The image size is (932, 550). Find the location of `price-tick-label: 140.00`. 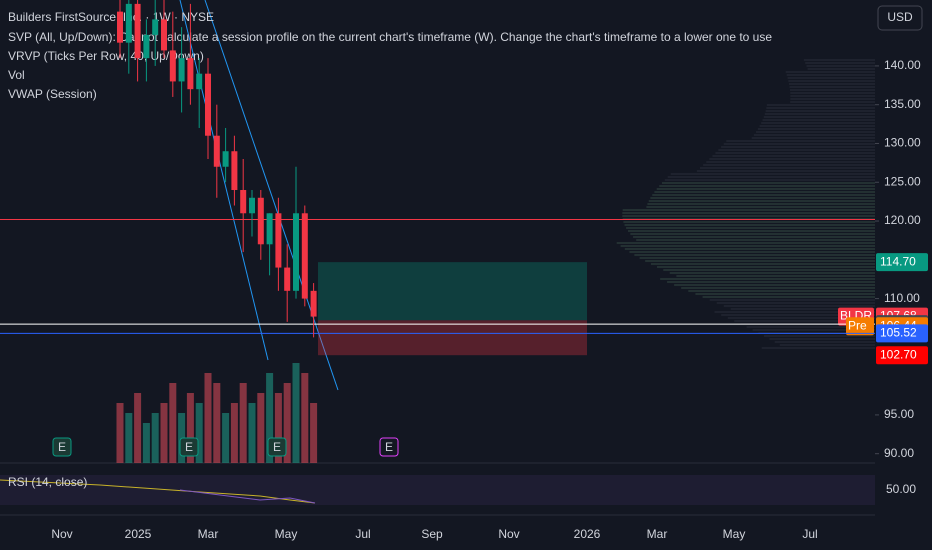

price-tick-label: 140.00 is located at coordinates (902, 65).